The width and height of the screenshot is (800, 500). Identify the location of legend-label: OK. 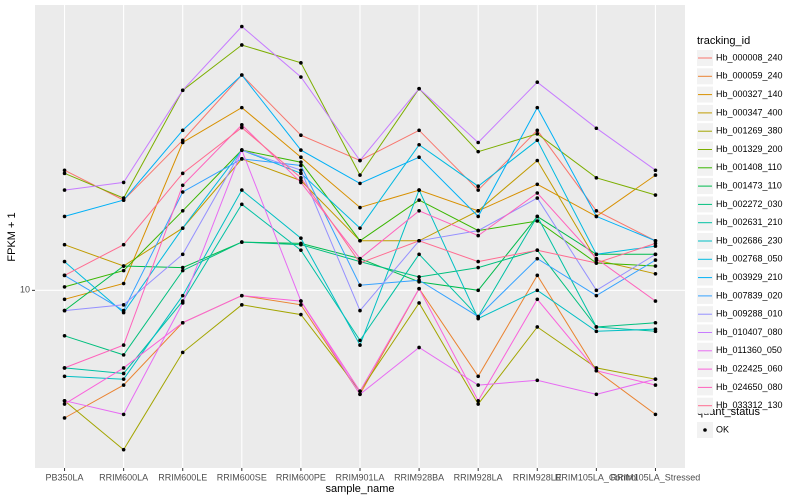
(722, 429).